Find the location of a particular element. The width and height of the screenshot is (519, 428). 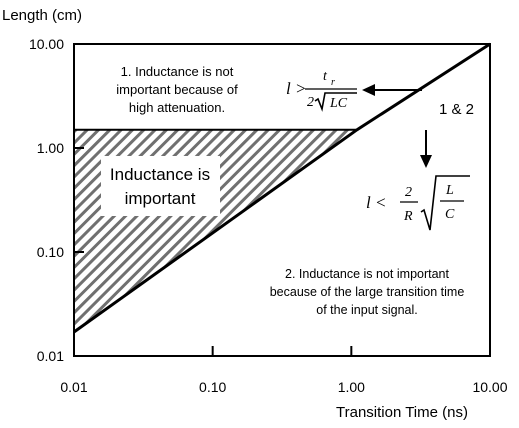

y-tick-label: 0.01 is located at coordinates (50, 356).